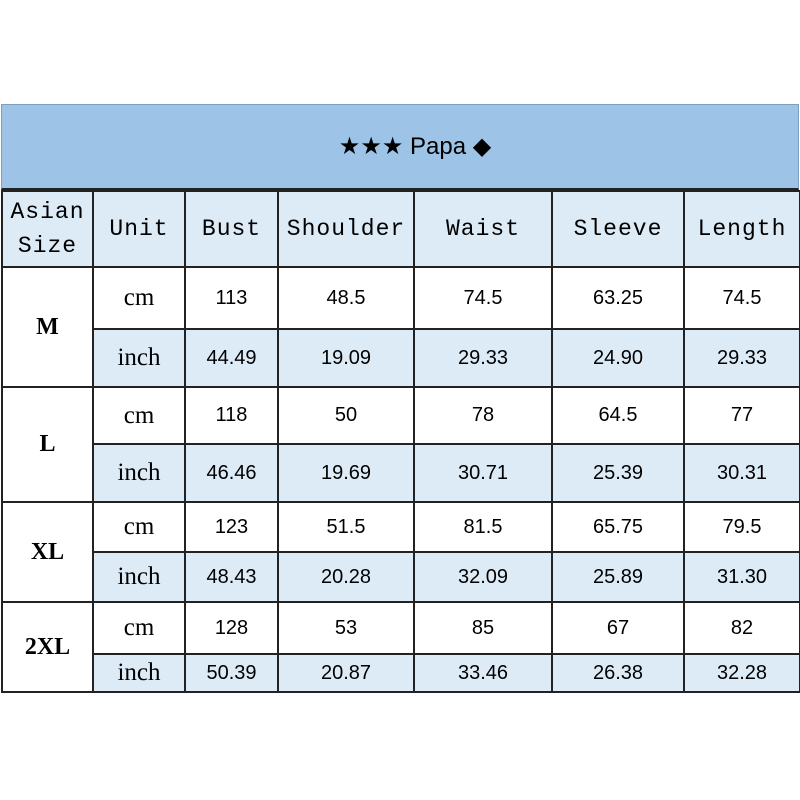 This screenshot has width=800, height=800. Describe the element at coordinates (231, 298) in the screenshot. I see `measurement-cell: 113` at that location.